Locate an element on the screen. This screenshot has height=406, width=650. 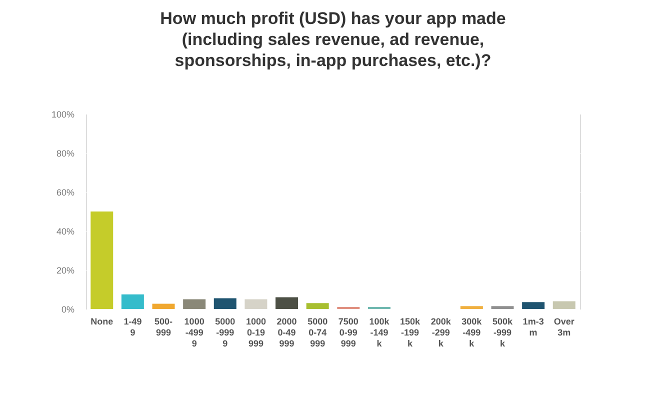
x-tick-label: 200k-299k is located at coordinates (441, 332).